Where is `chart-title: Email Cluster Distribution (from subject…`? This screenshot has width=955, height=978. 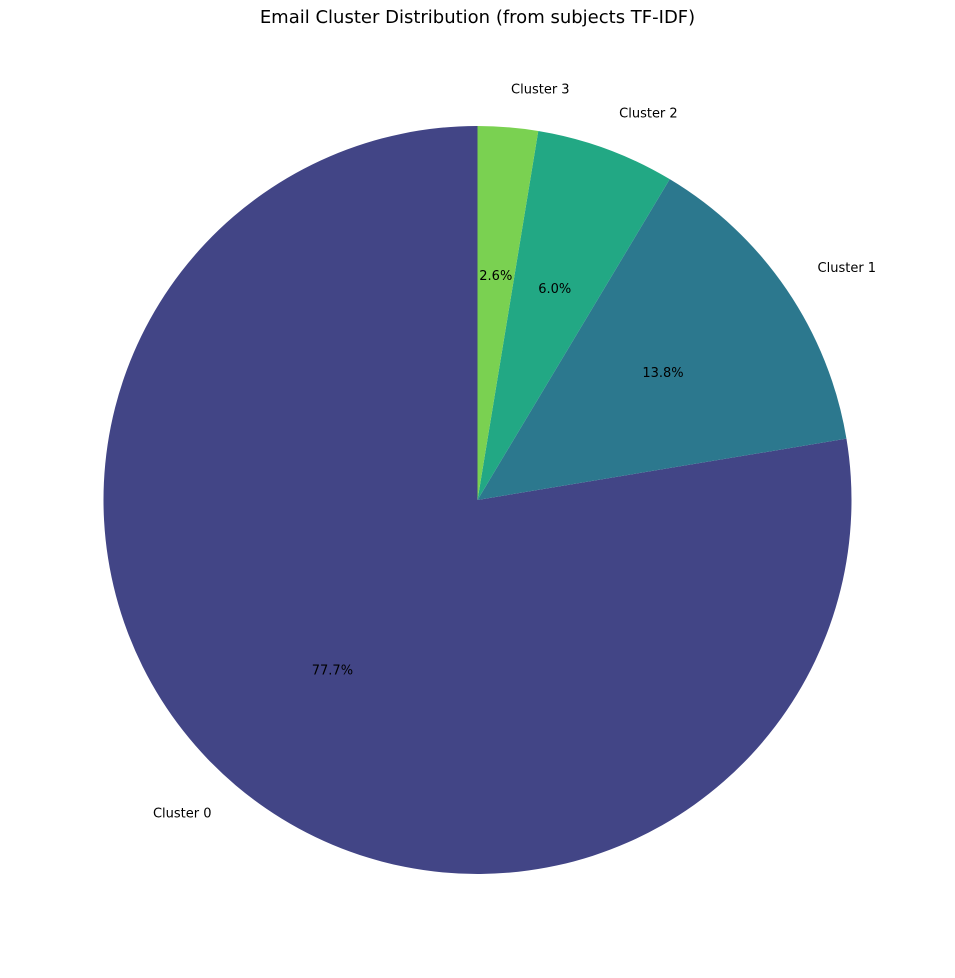 chart-title: Email Cluster Distribution (from subject… is located at coordinates (477, 17).